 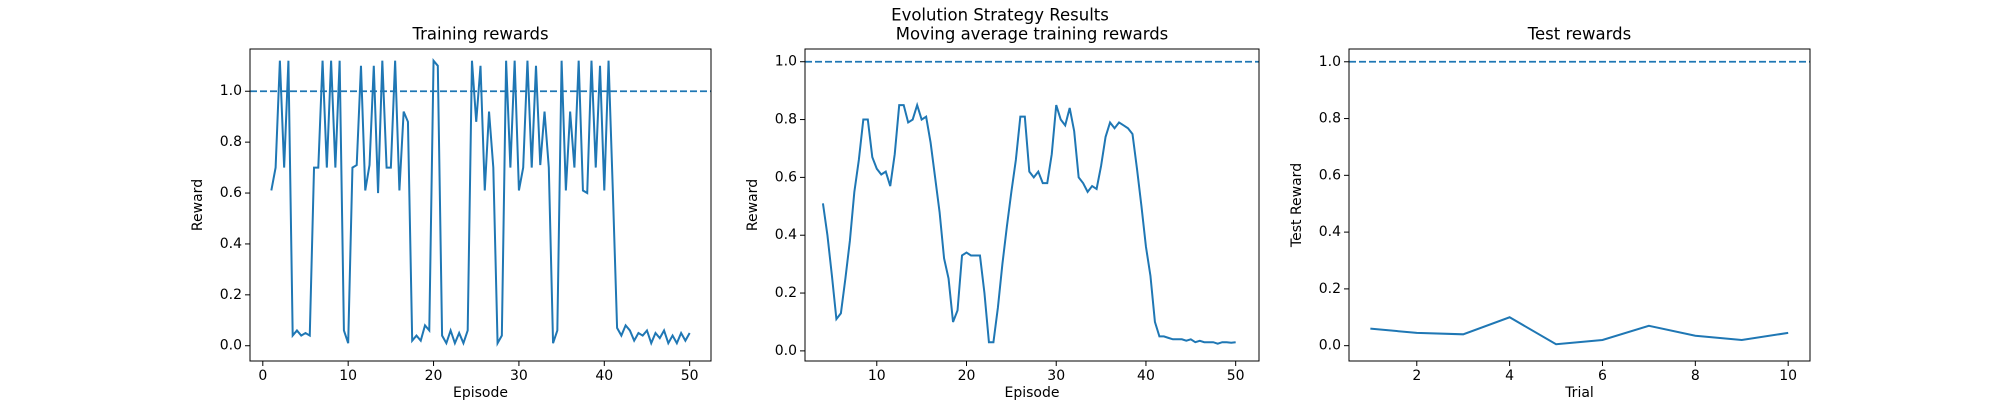 I want to click on x-tick-label: 2, so click(x=1416, y=376).